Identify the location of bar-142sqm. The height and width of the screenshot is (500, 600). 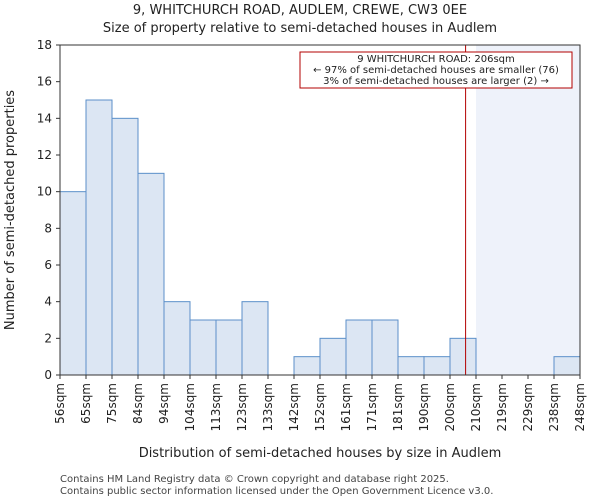
(307, 366).